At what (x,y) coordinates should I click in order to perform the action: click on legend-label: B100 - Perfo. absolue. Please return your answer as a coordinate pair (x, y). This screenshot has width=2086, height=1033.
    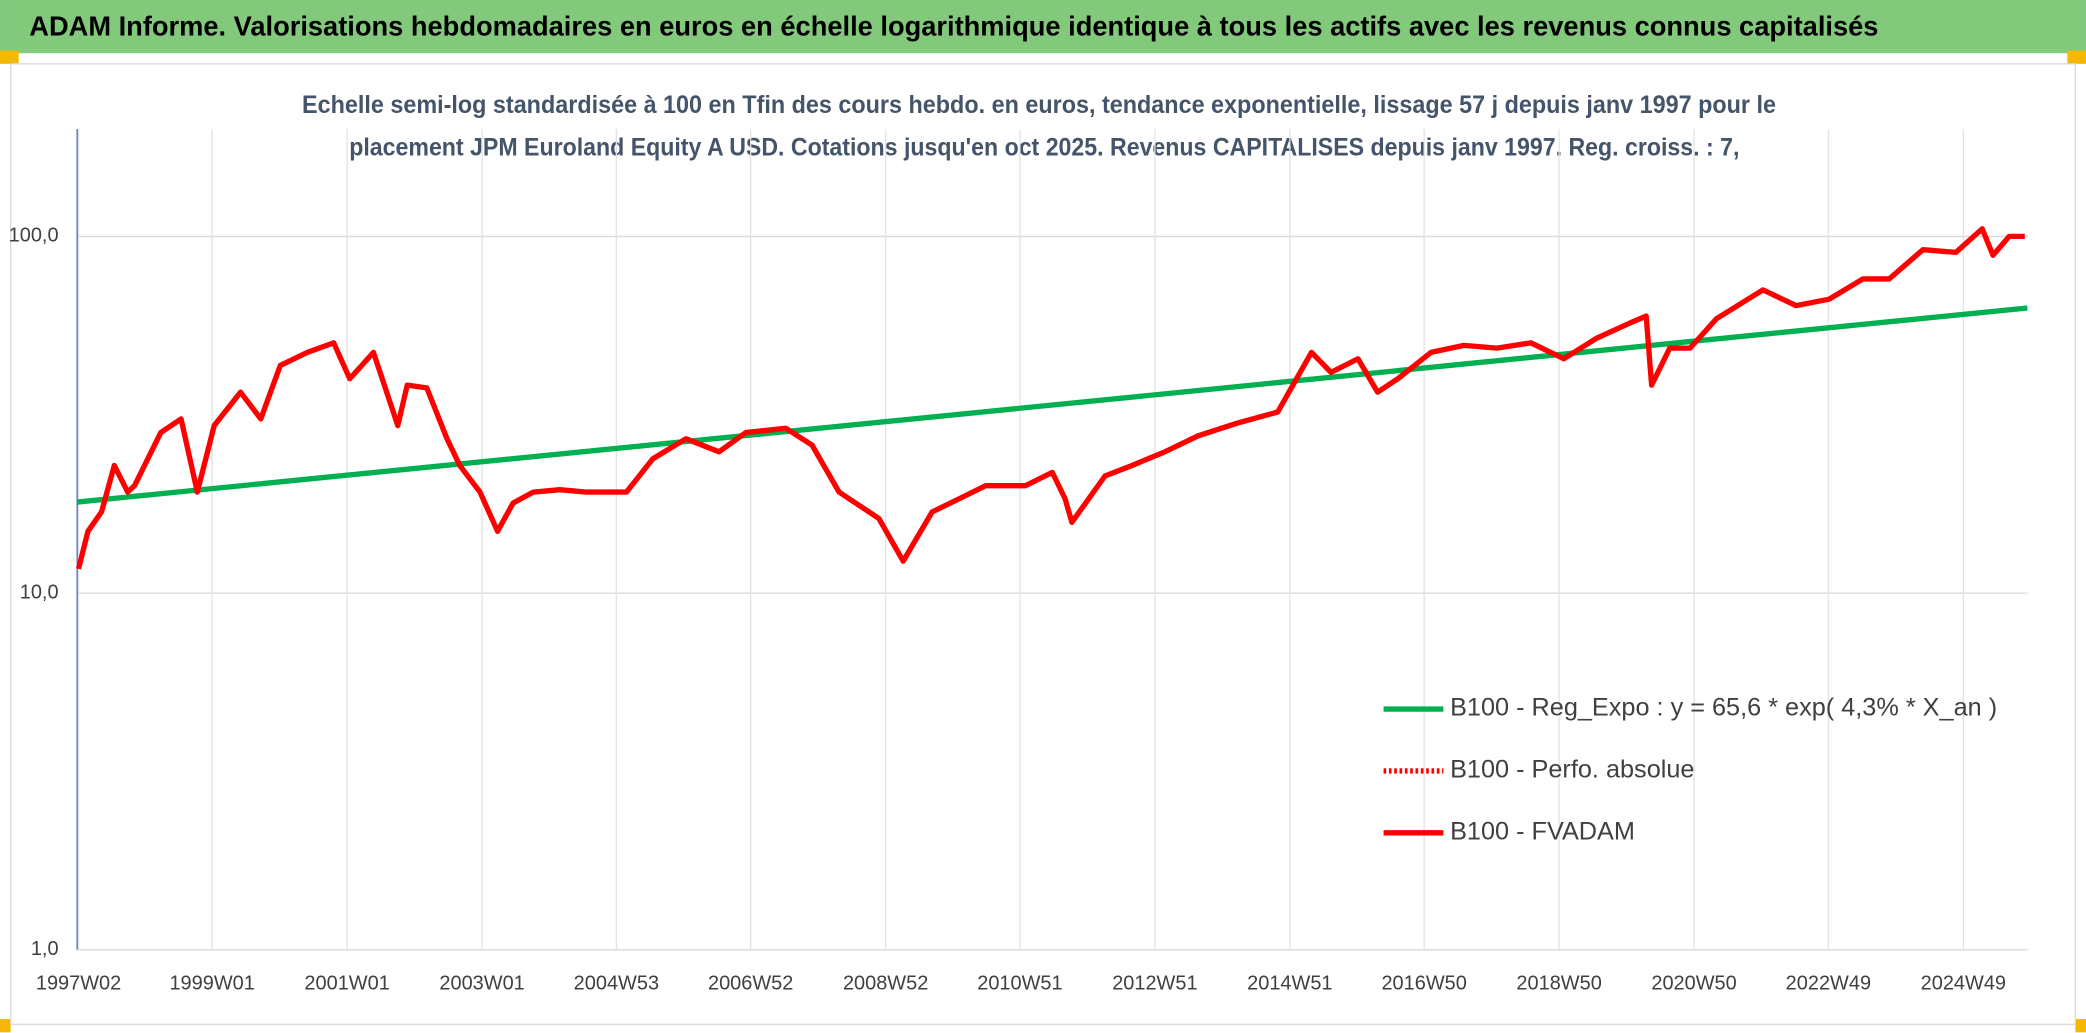
    Looking at the image, I should click on (1572, 770).